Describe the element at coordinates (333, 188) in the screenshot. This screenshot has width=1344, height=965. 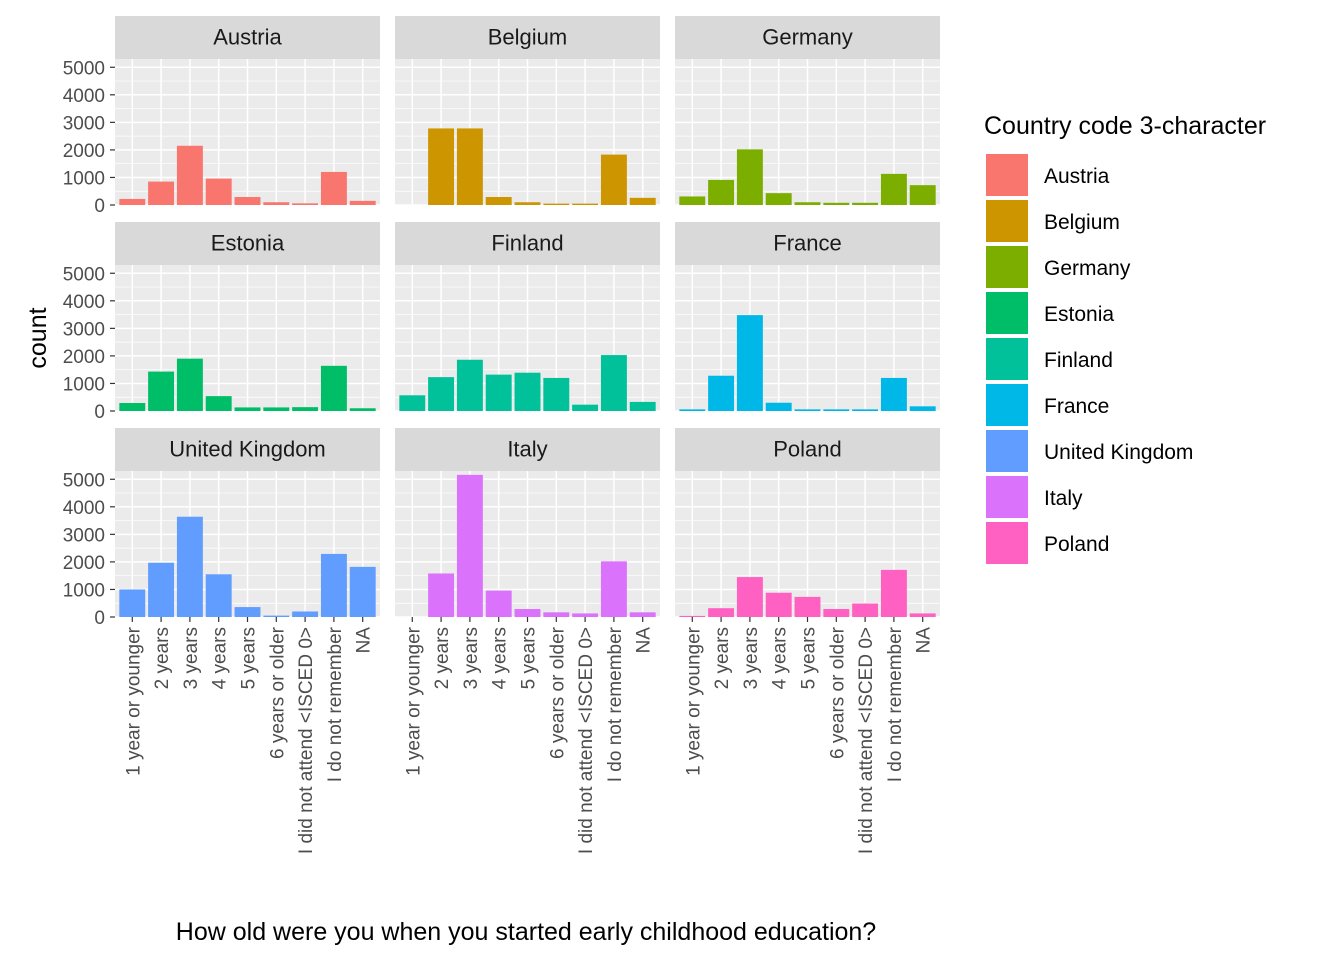
I see `bar-austria-i-do-not-remember` at that location.